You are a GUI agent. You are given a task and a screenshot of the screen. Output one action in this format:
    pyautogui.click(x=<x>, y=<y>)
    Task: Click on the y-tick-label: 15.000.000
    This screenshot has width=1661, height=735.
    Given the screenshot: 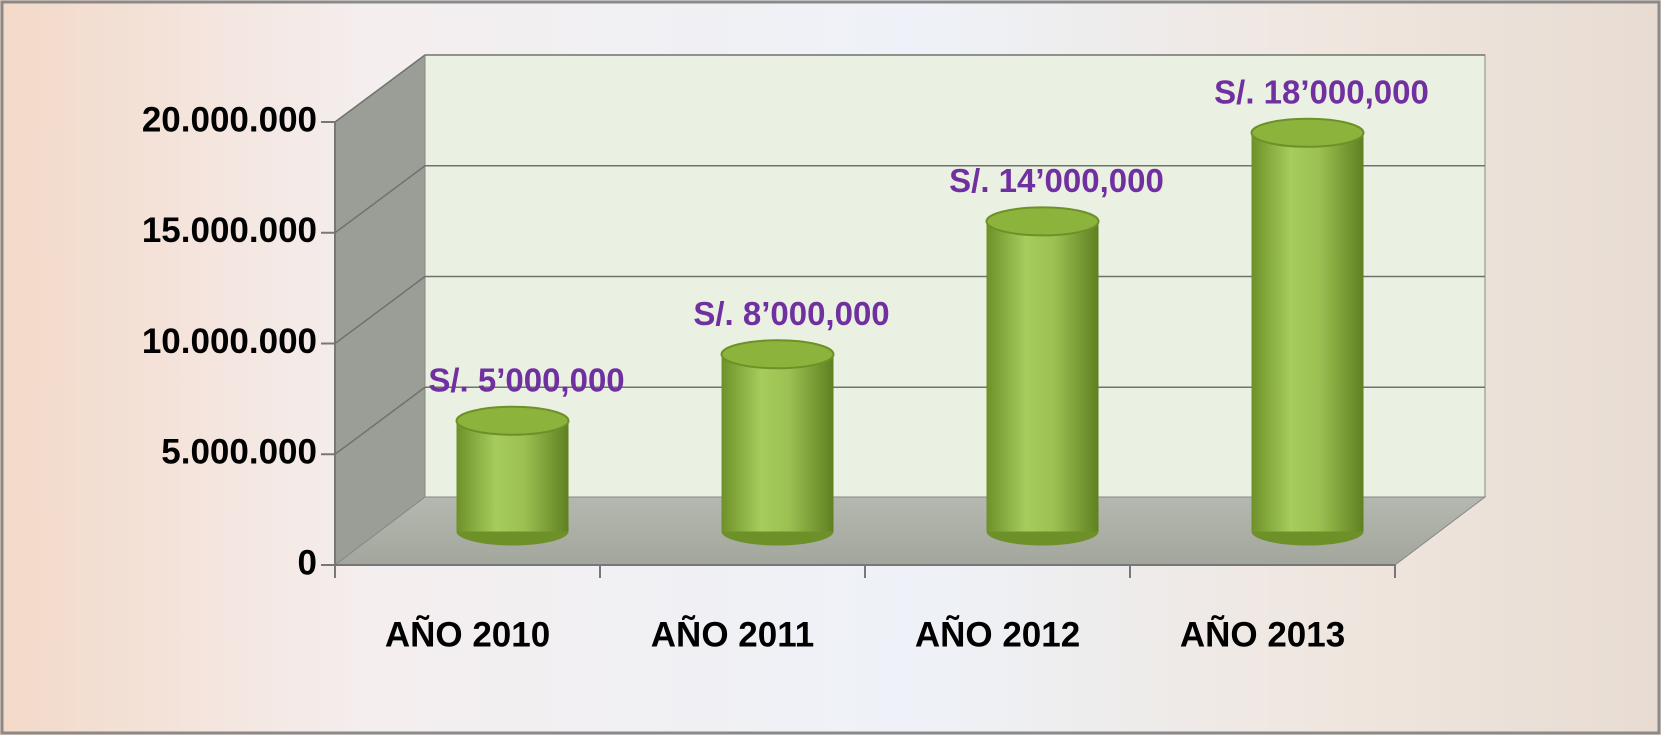 What is the action you would take?
    pyautogui.click(x=229, y=230)
    